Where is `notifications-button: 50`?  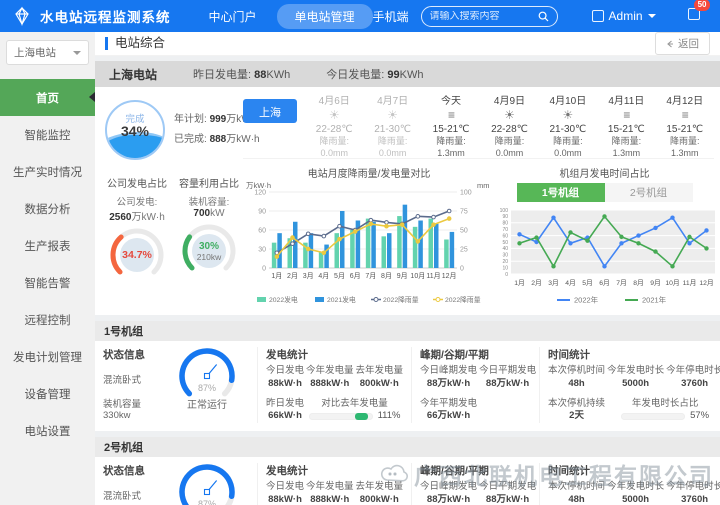 notifications-button: 50 is located at coordinates (699, 12).